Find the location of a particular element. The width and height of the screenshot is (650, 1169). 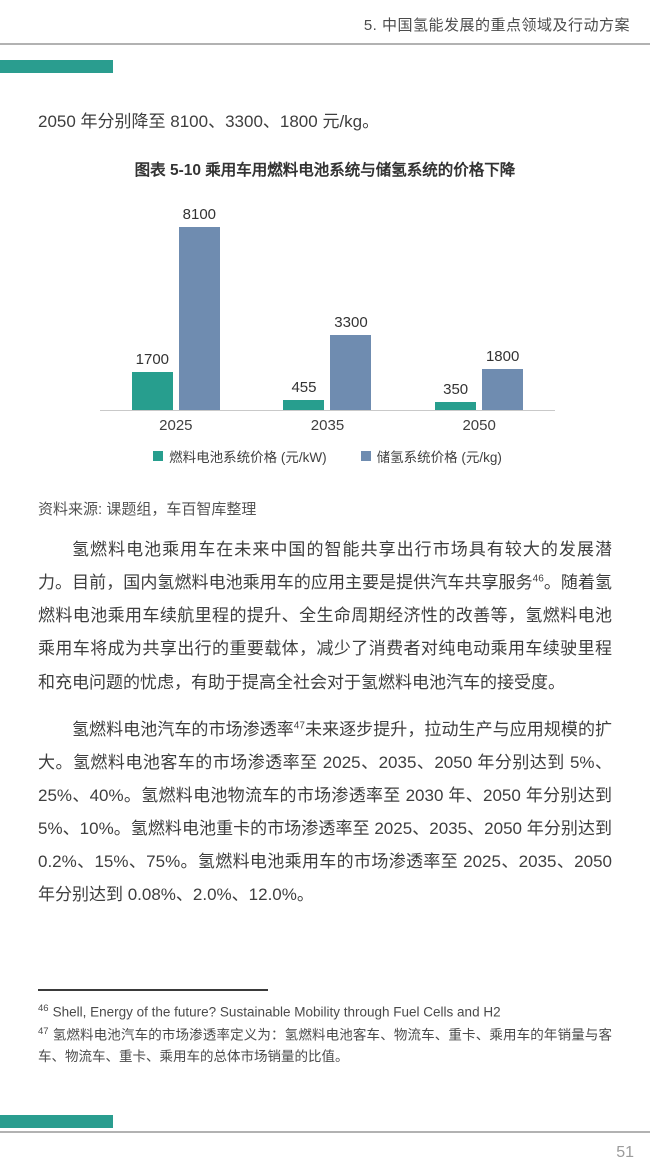

bar-value-label: 1800 is located at coordinates (502, 356).